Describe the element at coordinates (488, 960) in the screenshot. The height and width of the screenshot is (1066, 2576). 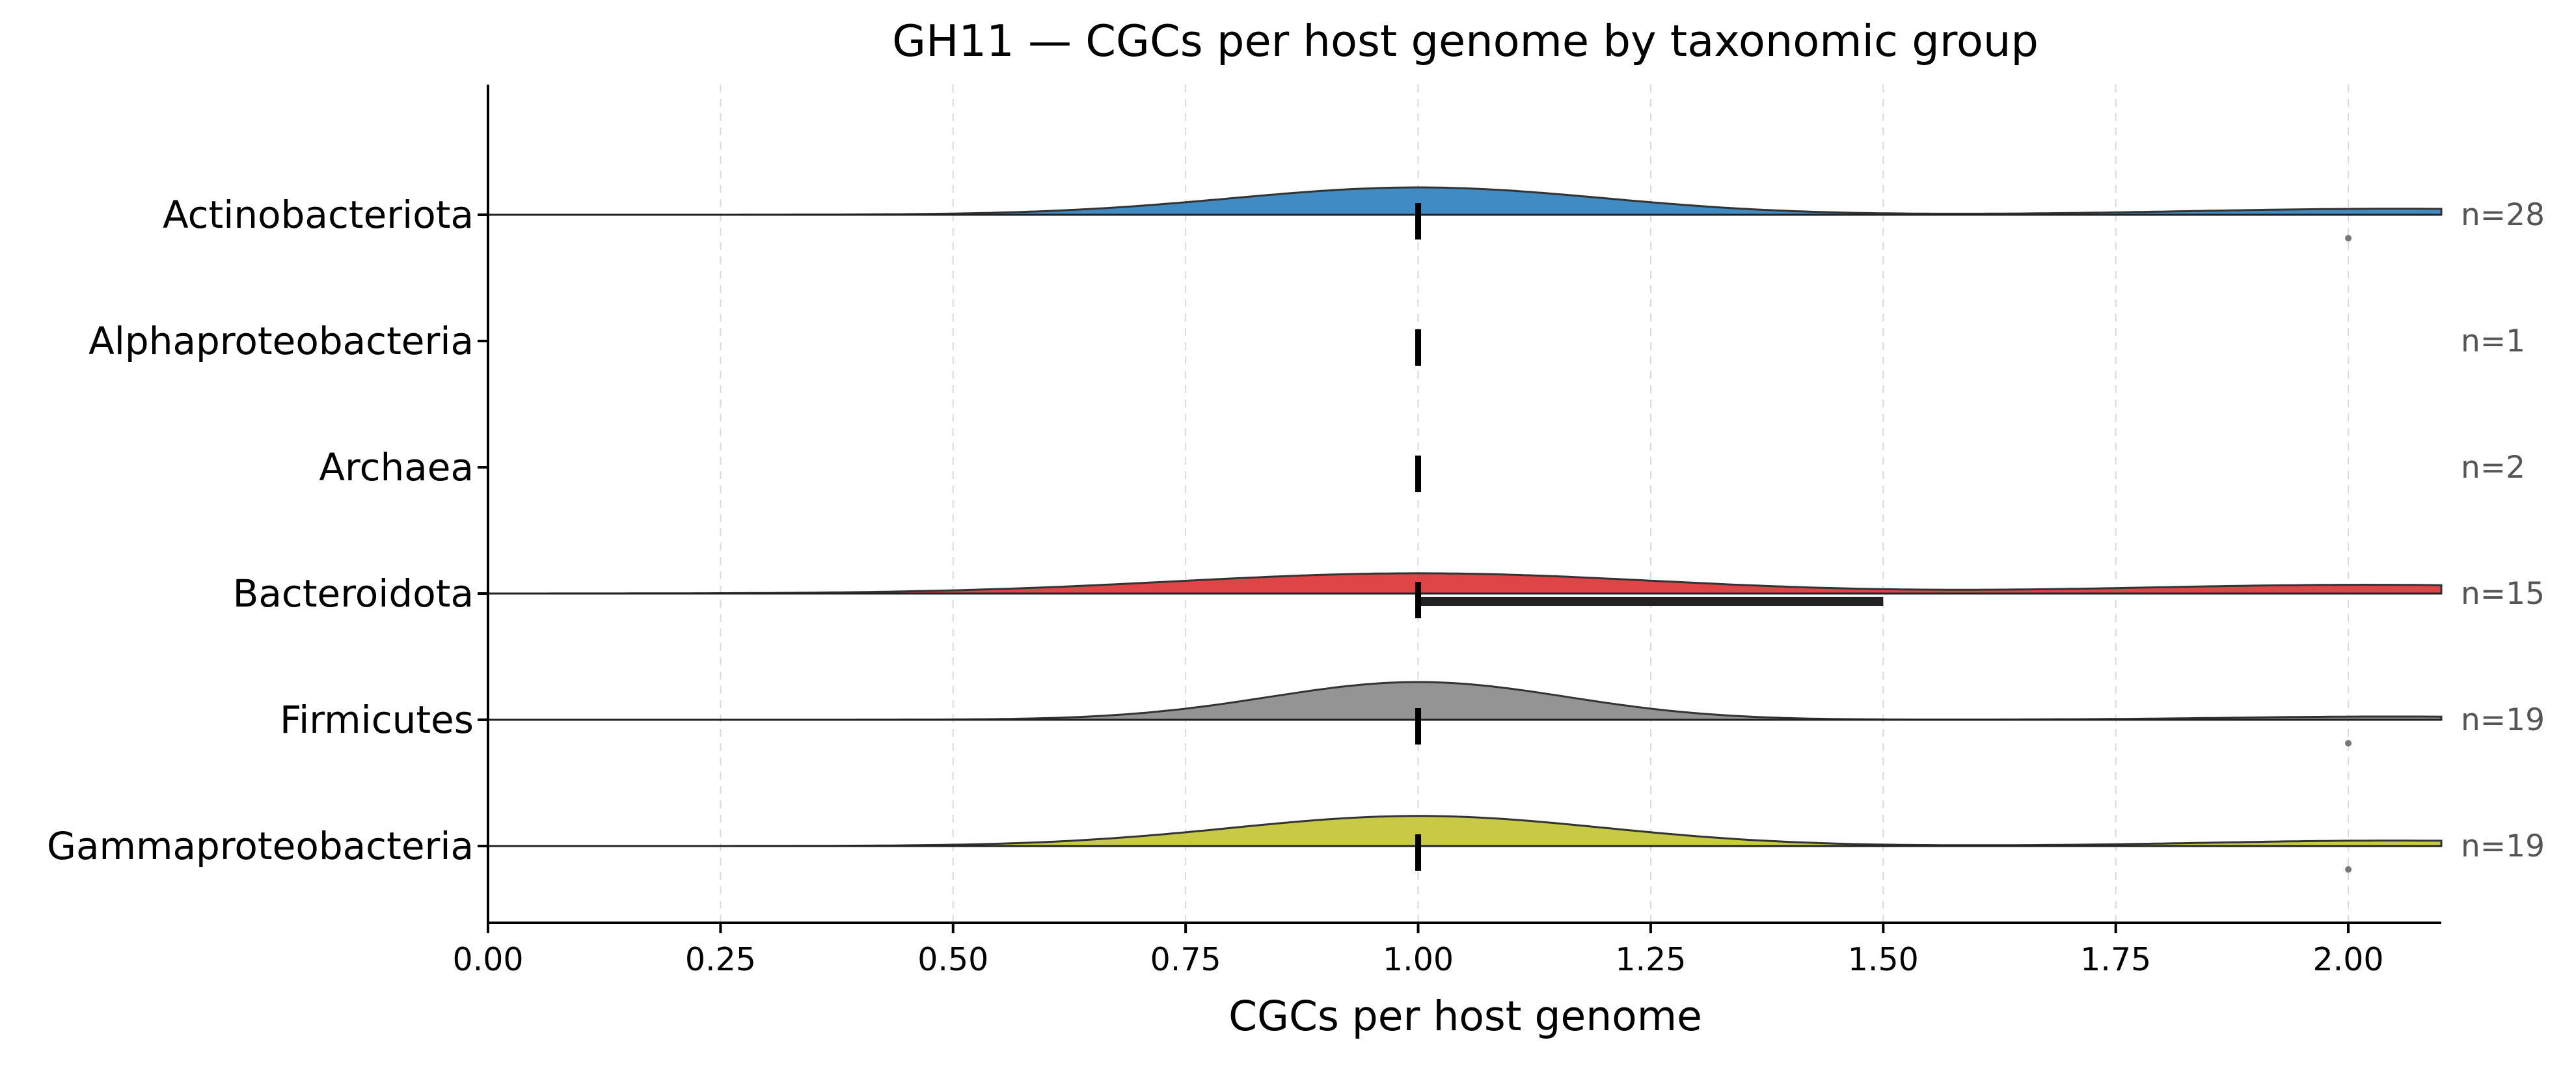
I see `x-tick-label: 0.00` at that location.